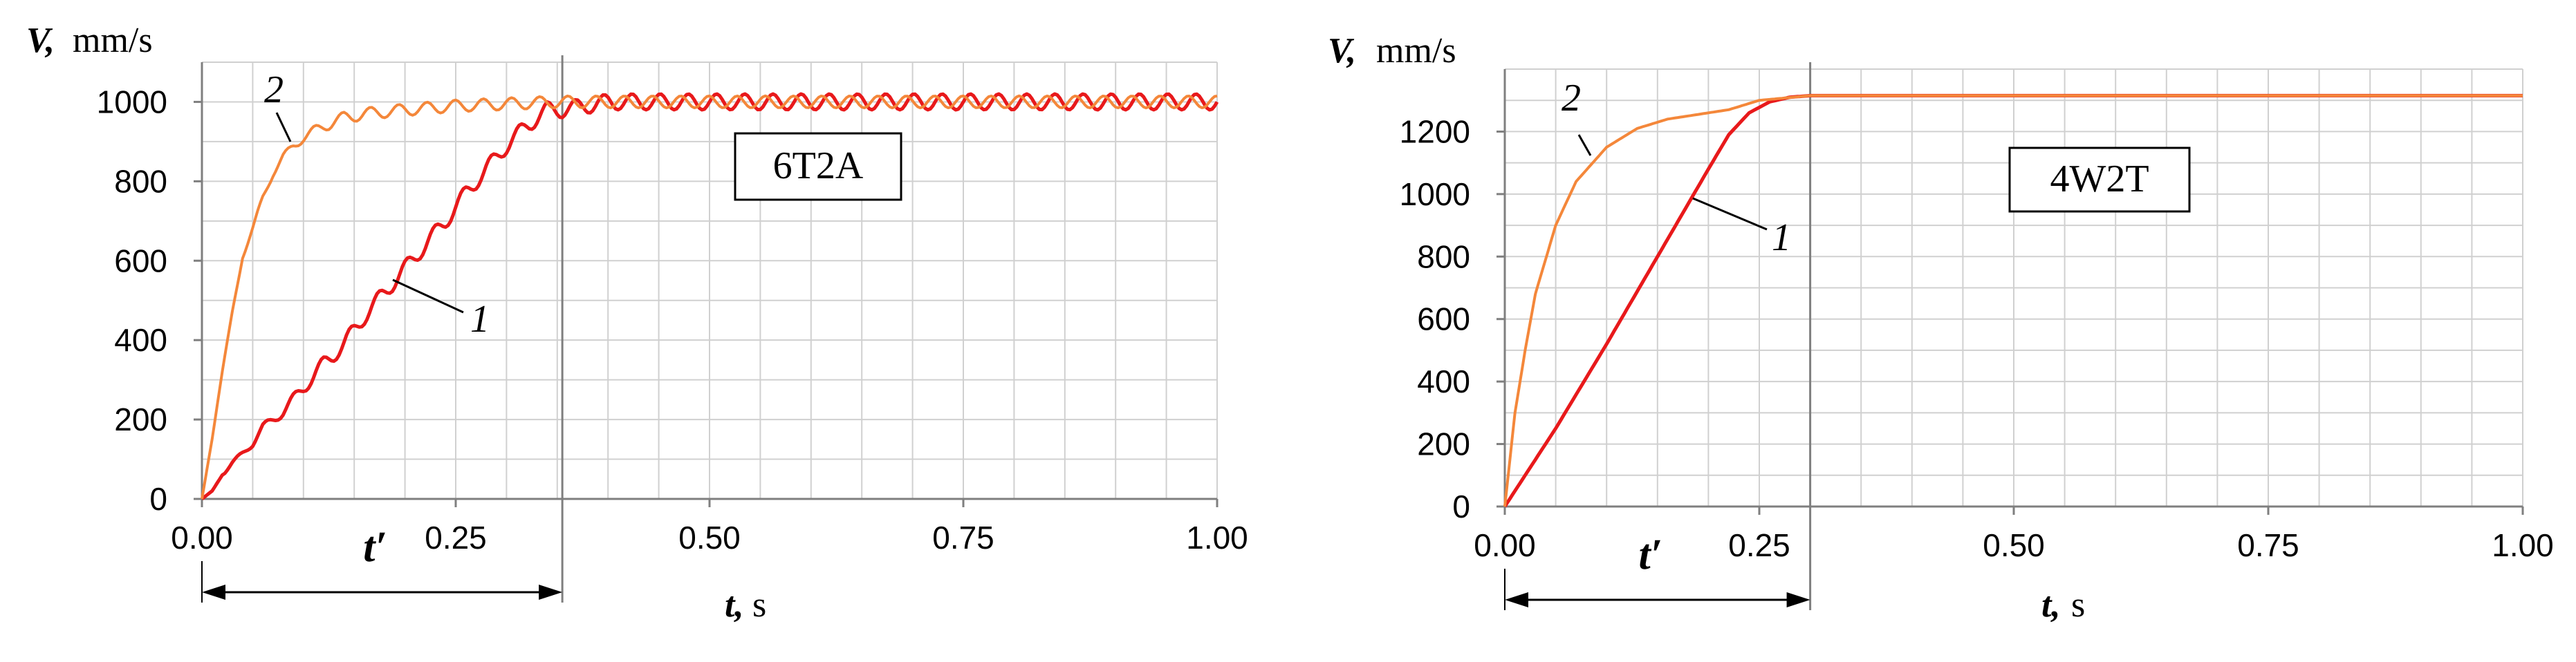 This screenshot has height=662, width=2576. What do you see at coordinates (2268, 545) in the screenshot?
I see `chart-4w2t-x-tick-label: 0.75` at bounding box center [2268, 545].